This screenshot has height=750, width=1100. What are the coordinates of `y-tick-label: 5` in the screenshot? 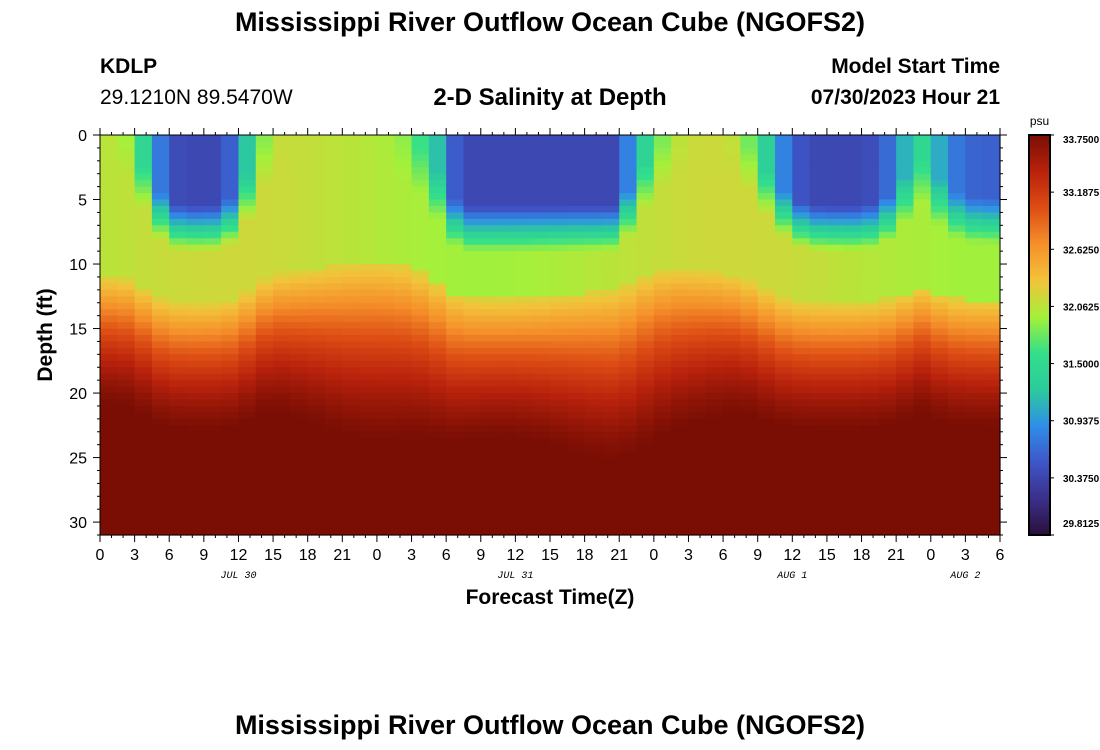 It's located at (82, 201).